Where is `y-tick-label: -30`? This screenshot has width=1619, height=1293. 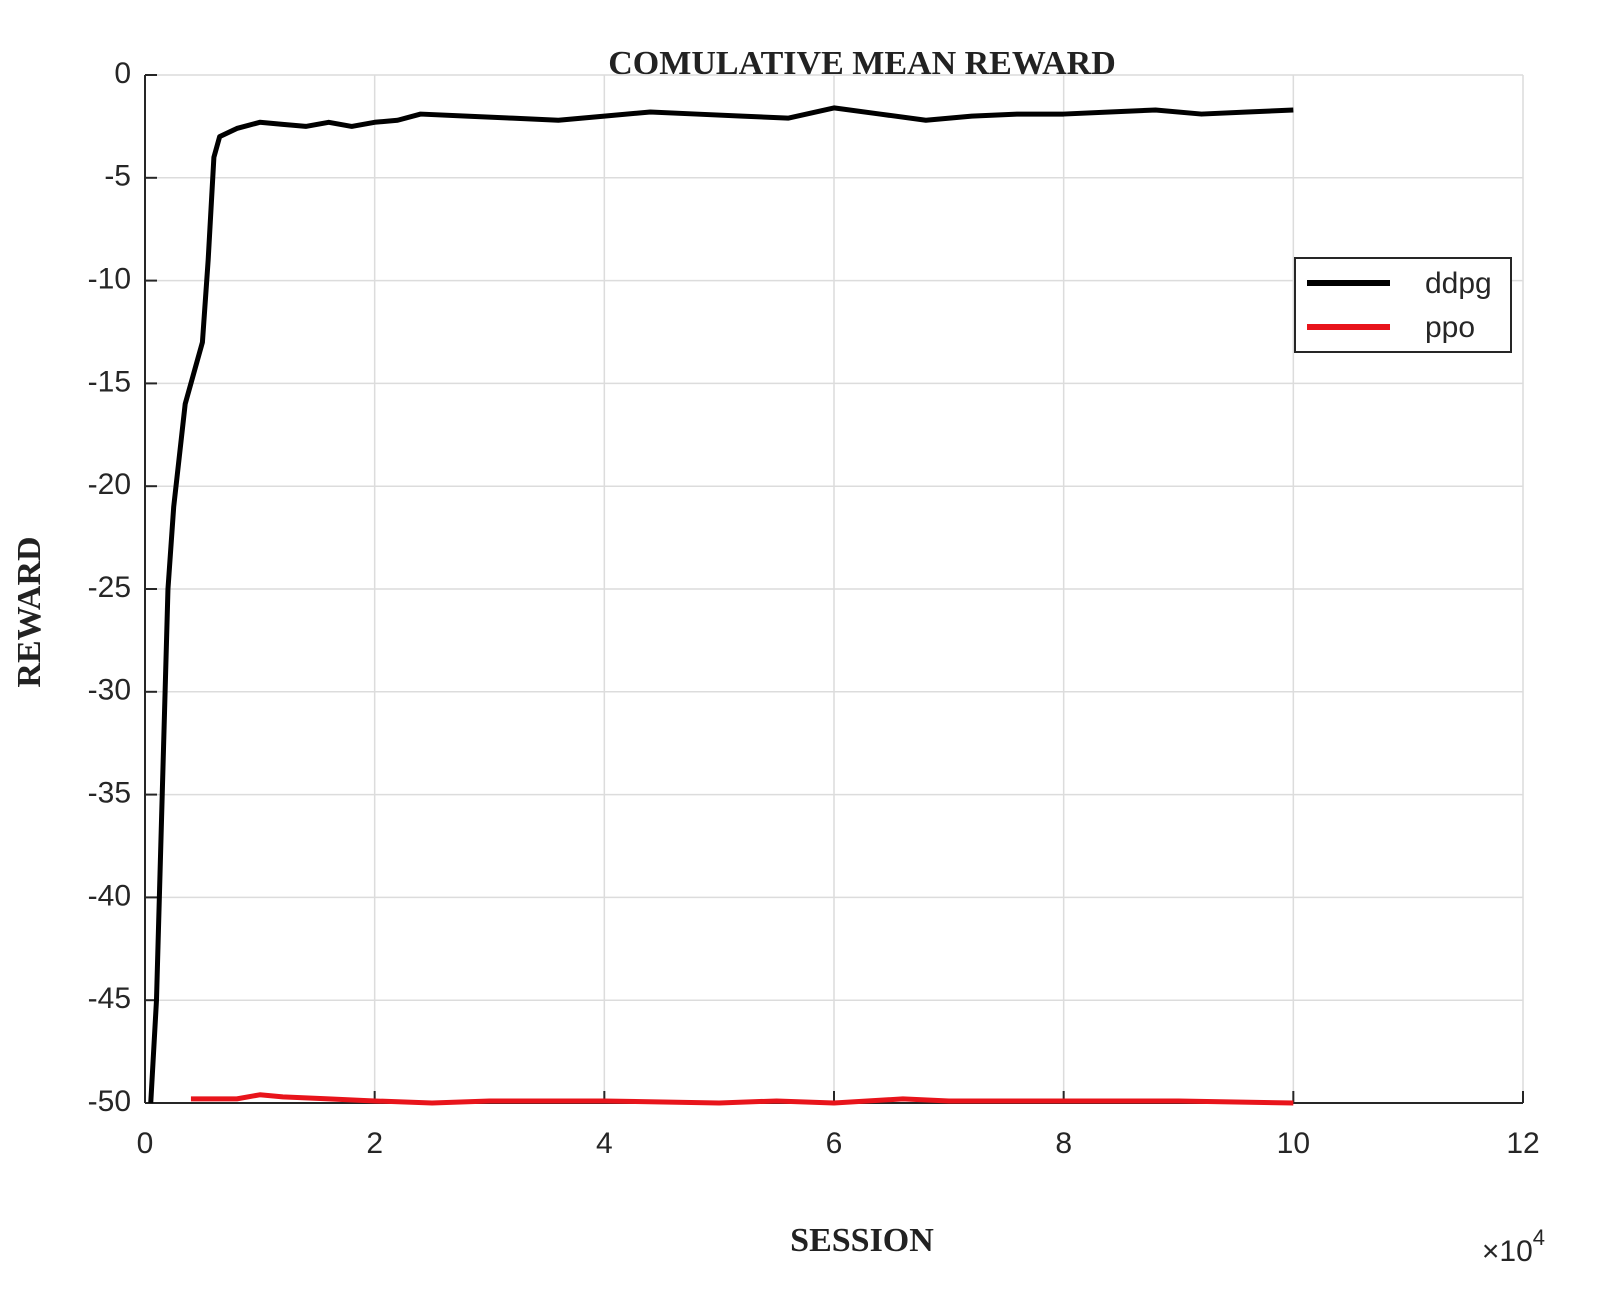
y-tick-label: -30 is located at coordinates (109, 690).